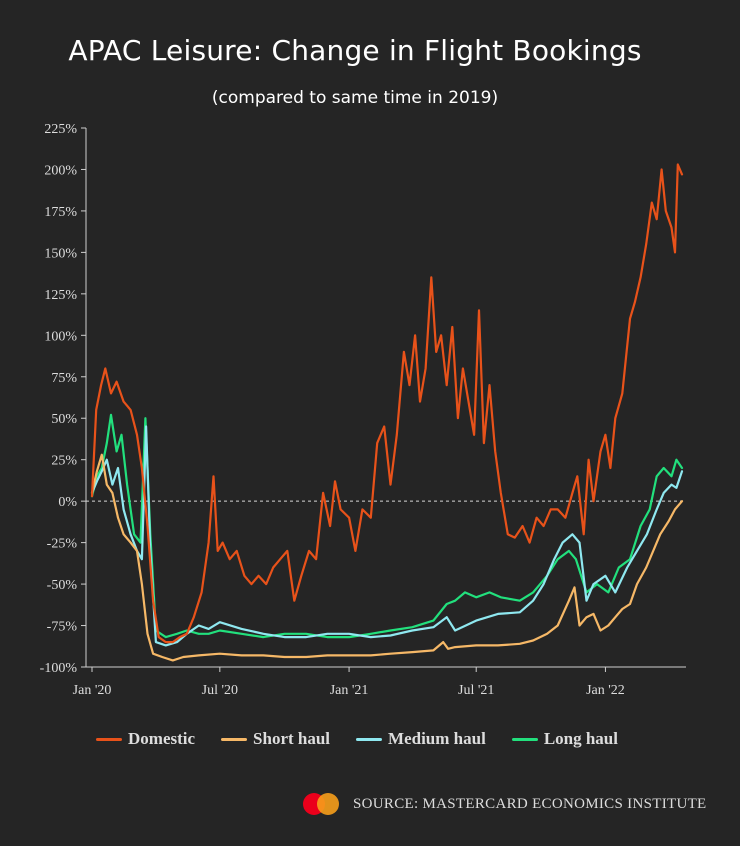  I want to click on y-tick-label: 200%, so click(60, 170).